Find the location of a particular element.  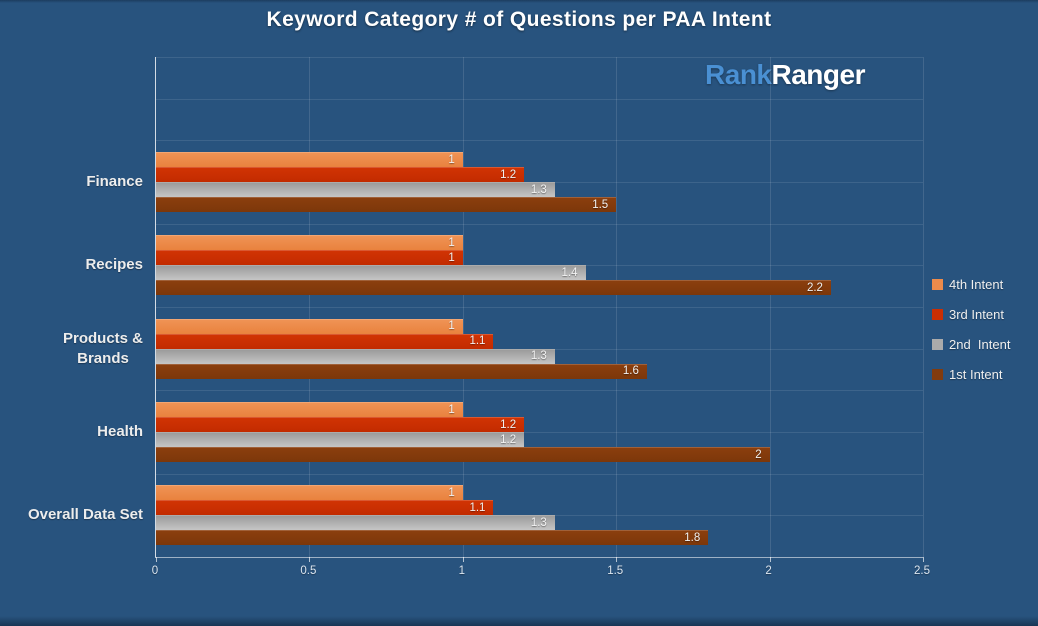

legend-item: 3rd Intent is located at coordinates (971, 314).